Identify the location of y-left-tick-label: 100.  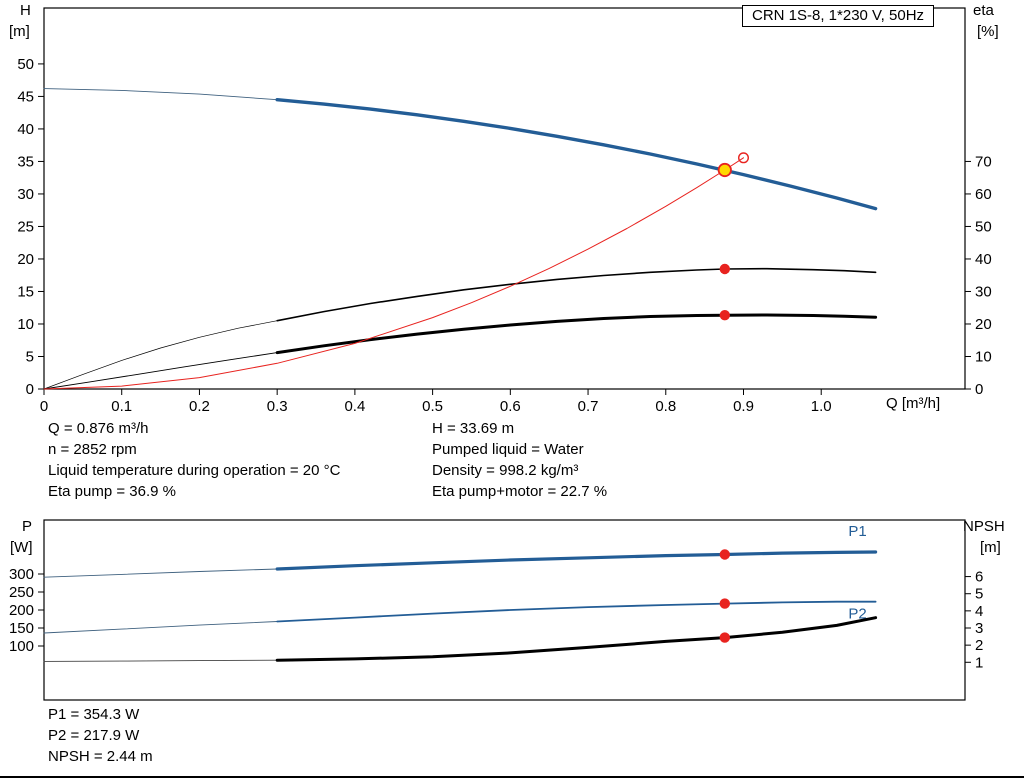
(21, 646).